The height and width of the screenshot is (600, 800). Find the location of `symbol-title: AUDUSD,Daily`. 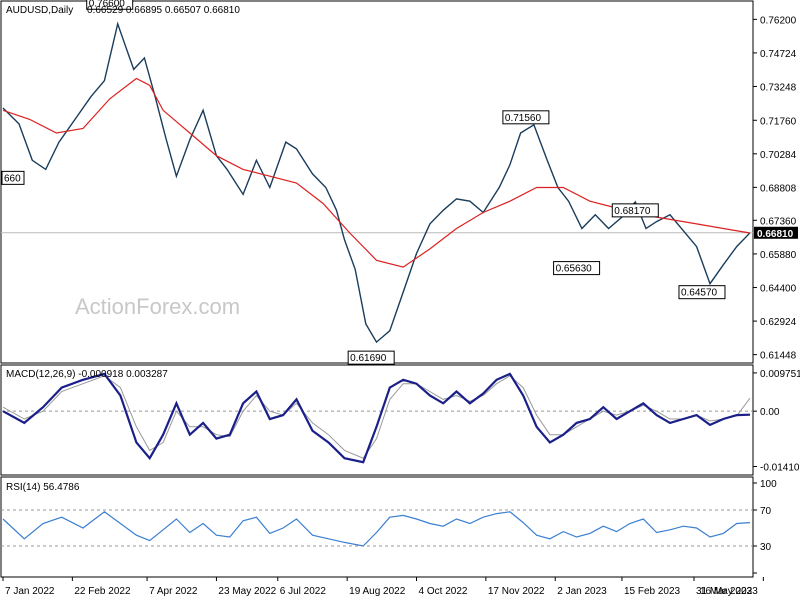

symbol-title: AUDUSD,Daily is located at coordinates (39, 10).